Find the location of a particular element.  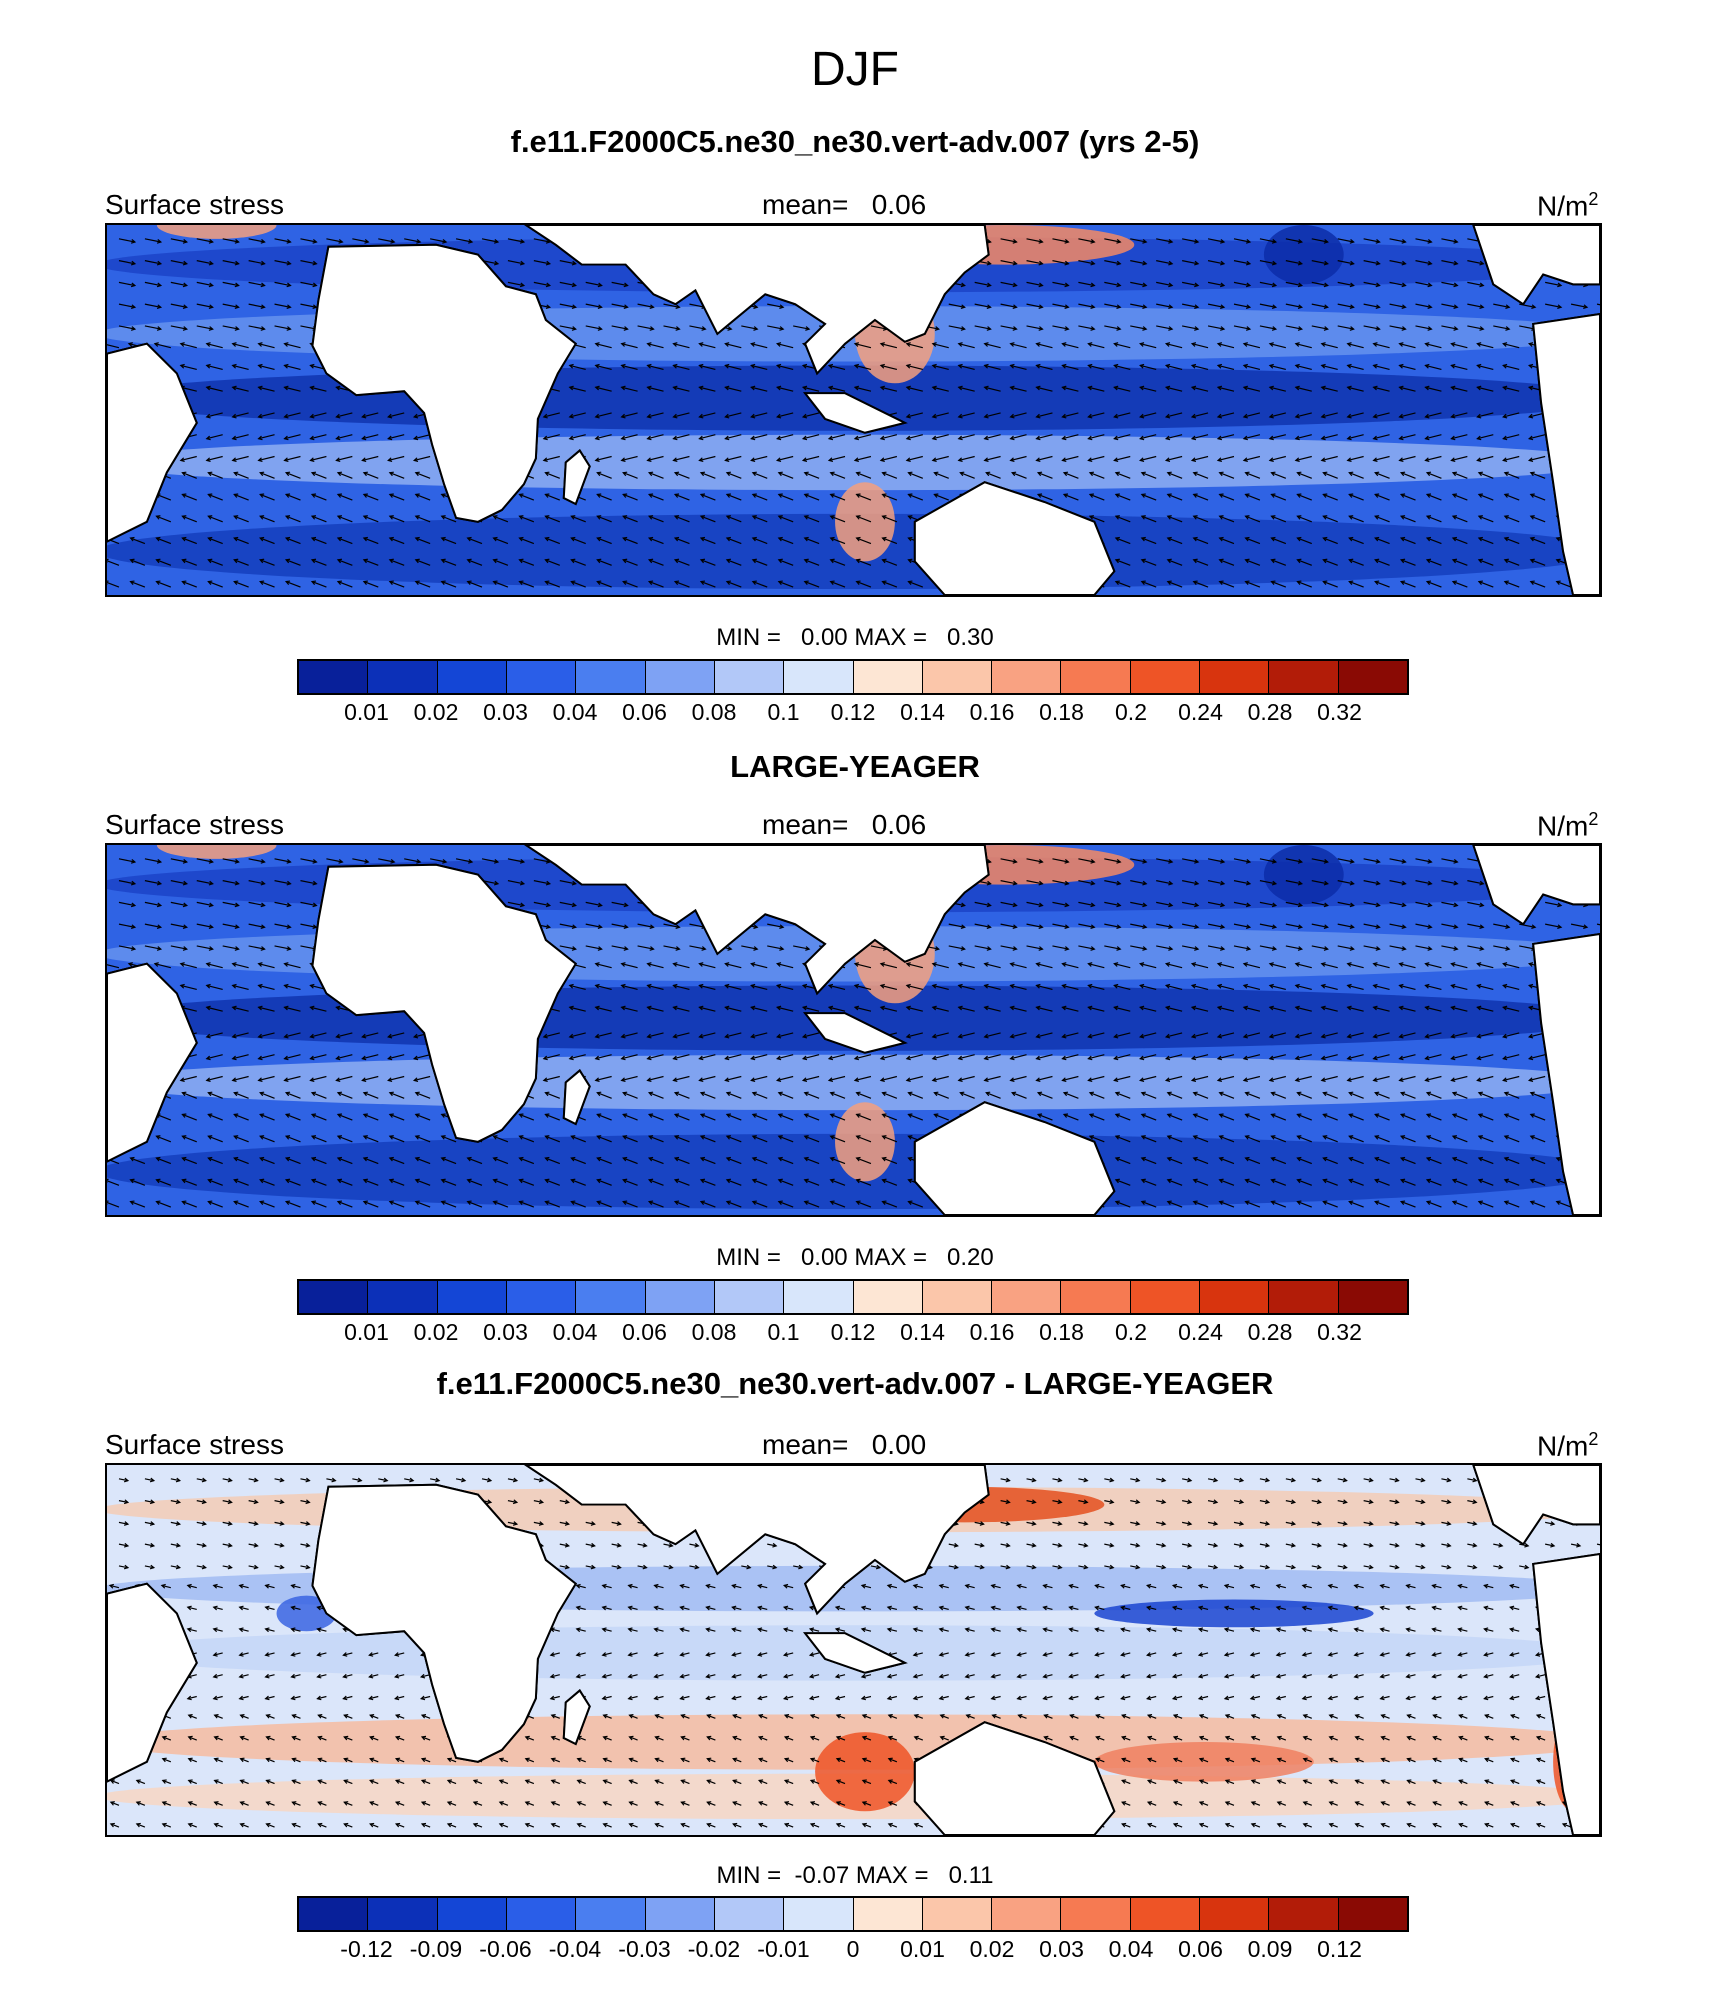

colorbar-tick-label: 0.18 is located at coordinates (1061, 712).